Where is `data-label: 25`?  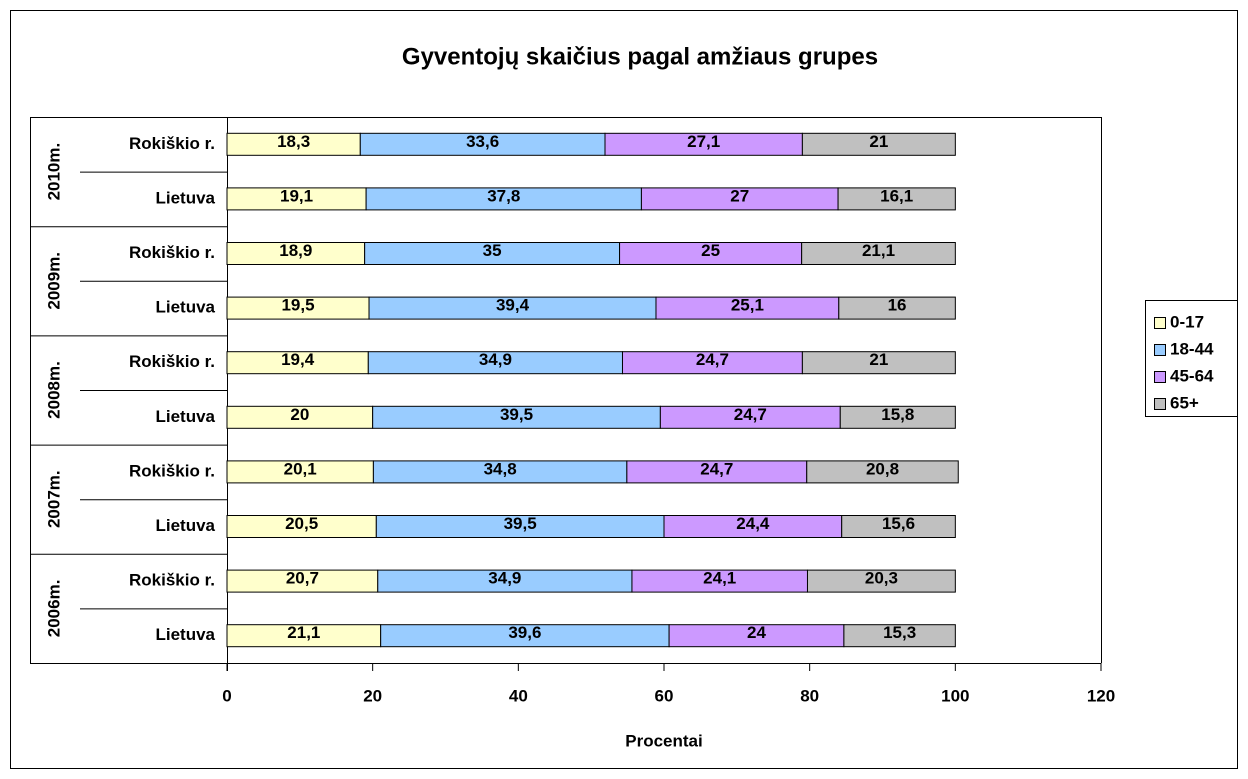 data-label: 25 is located at coordinates (710, 250).